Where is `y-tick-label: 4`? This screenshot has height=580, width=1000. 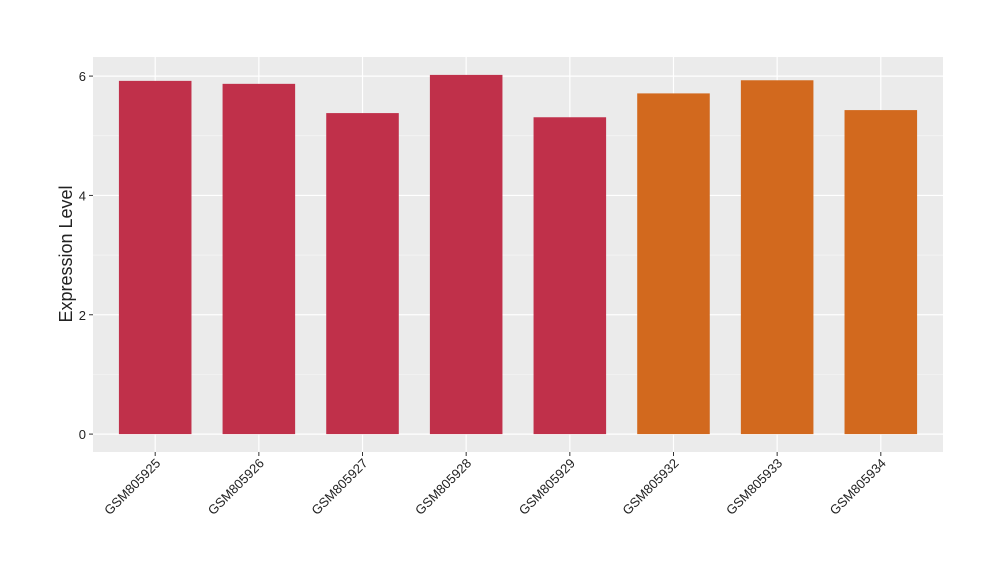 y-tick-label: 4 is located at coordinates (82, 195).